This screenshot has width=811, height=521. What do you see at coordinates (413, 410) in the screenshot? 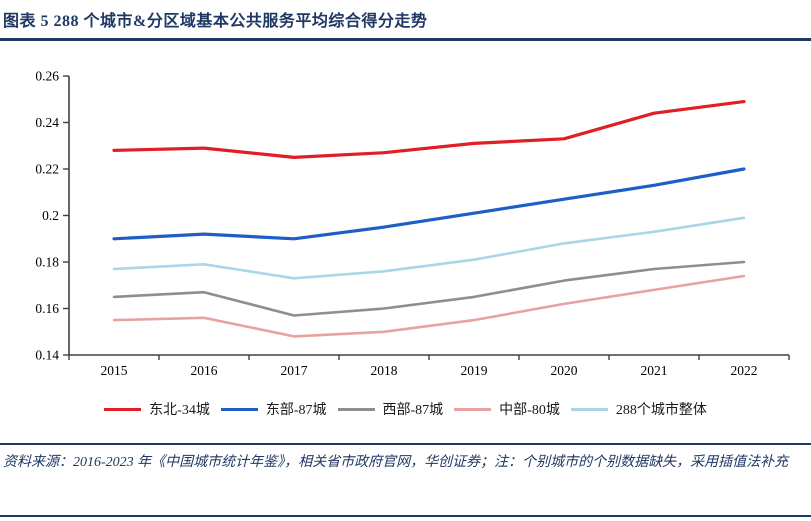
I see `legend-label: 西部-87城` at bounding box center [413, 410].